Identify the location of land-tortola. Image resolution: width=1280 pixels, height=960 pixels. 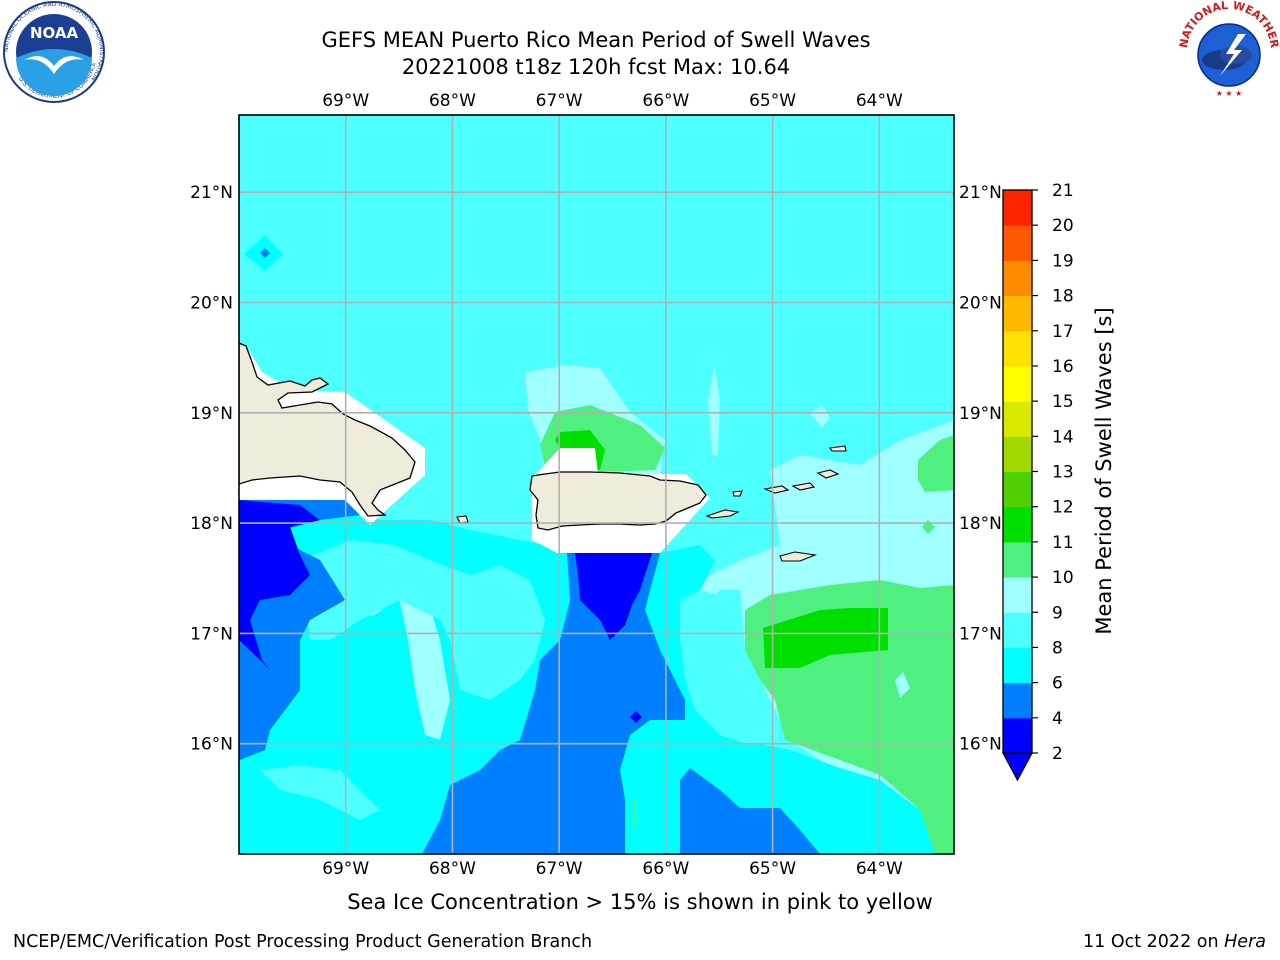
(803, 486).